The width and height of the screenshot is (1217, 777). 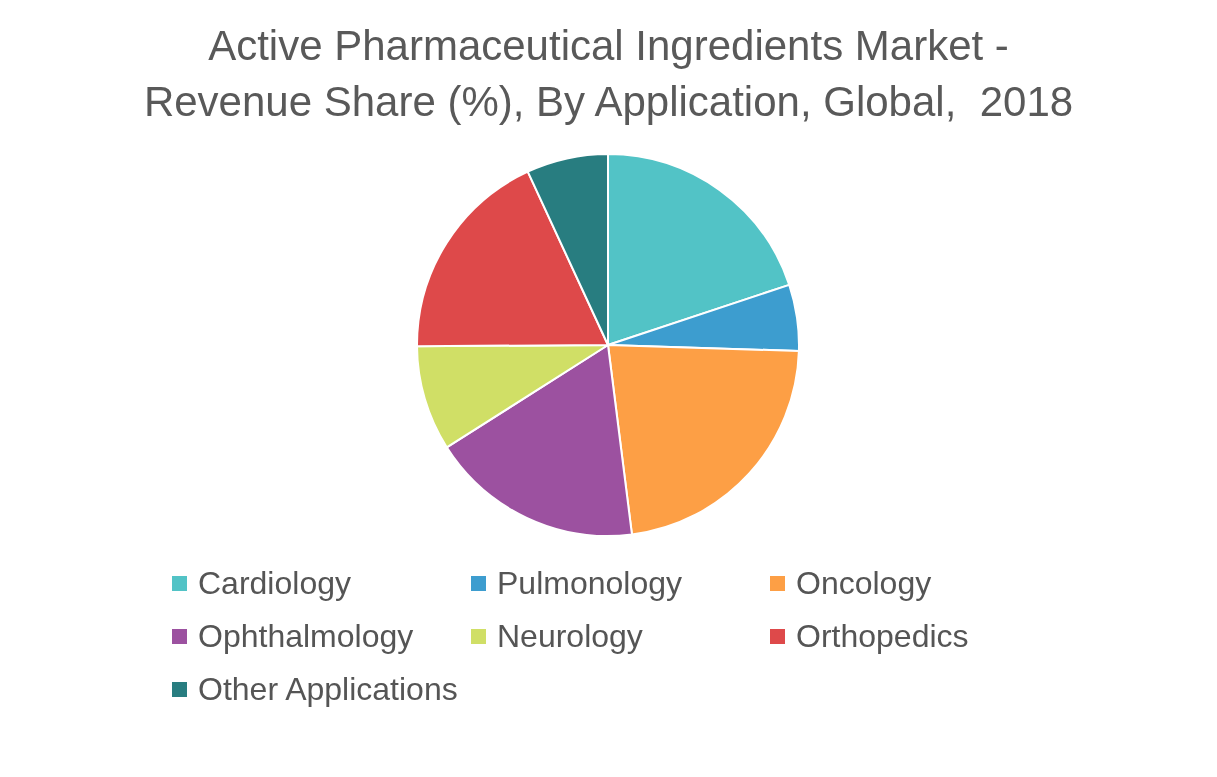 I want to click on legend-label: Cardiology, so click(x=274, y=583).